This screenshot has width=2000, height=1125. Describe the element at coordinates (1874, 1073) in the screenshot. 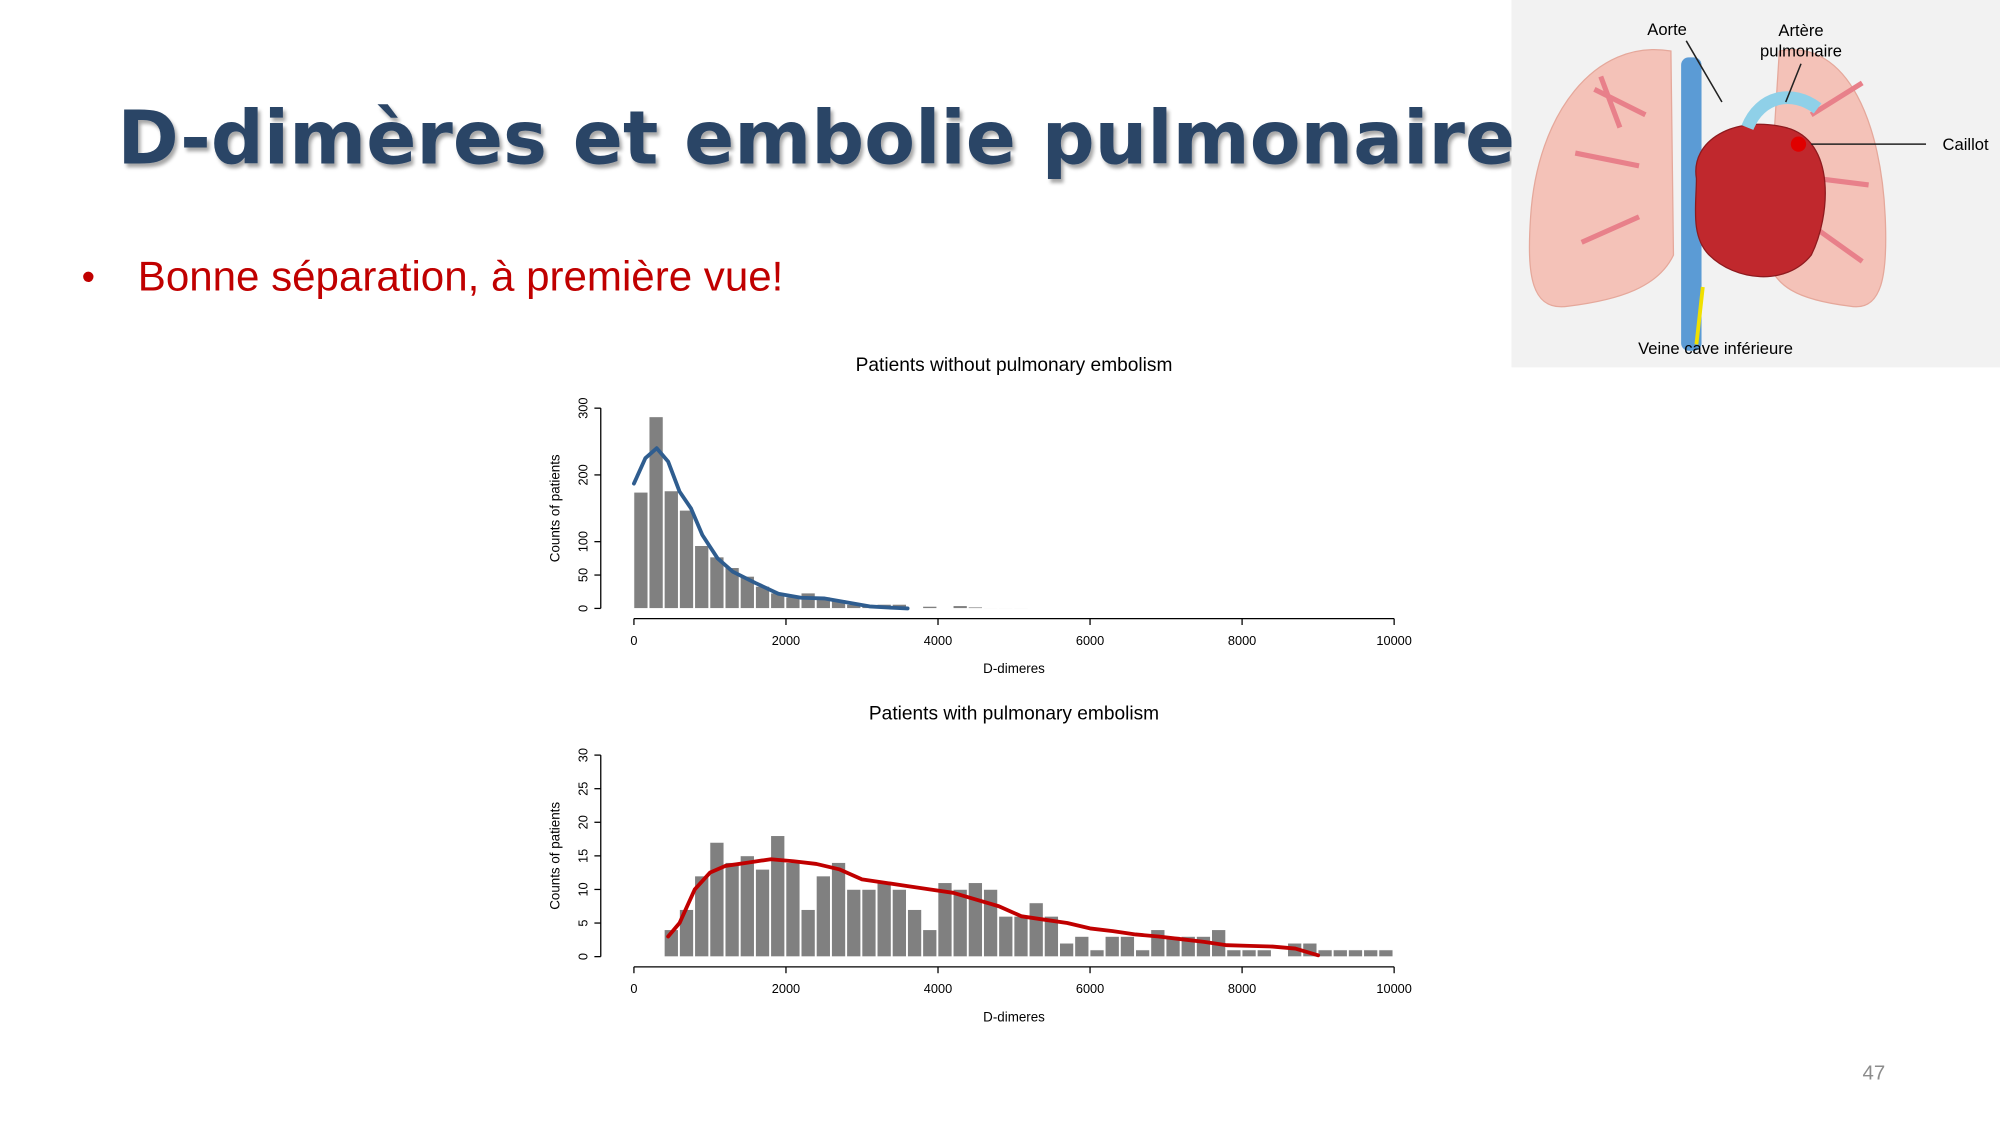

I see `page-number: 47` at that location.